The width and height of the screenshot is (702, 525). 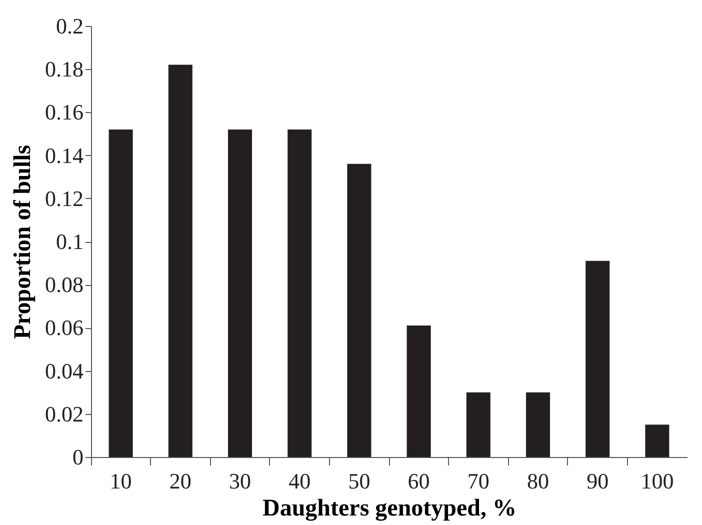 I want to click on x-tick-label: 100, so click(x=657, y=481).